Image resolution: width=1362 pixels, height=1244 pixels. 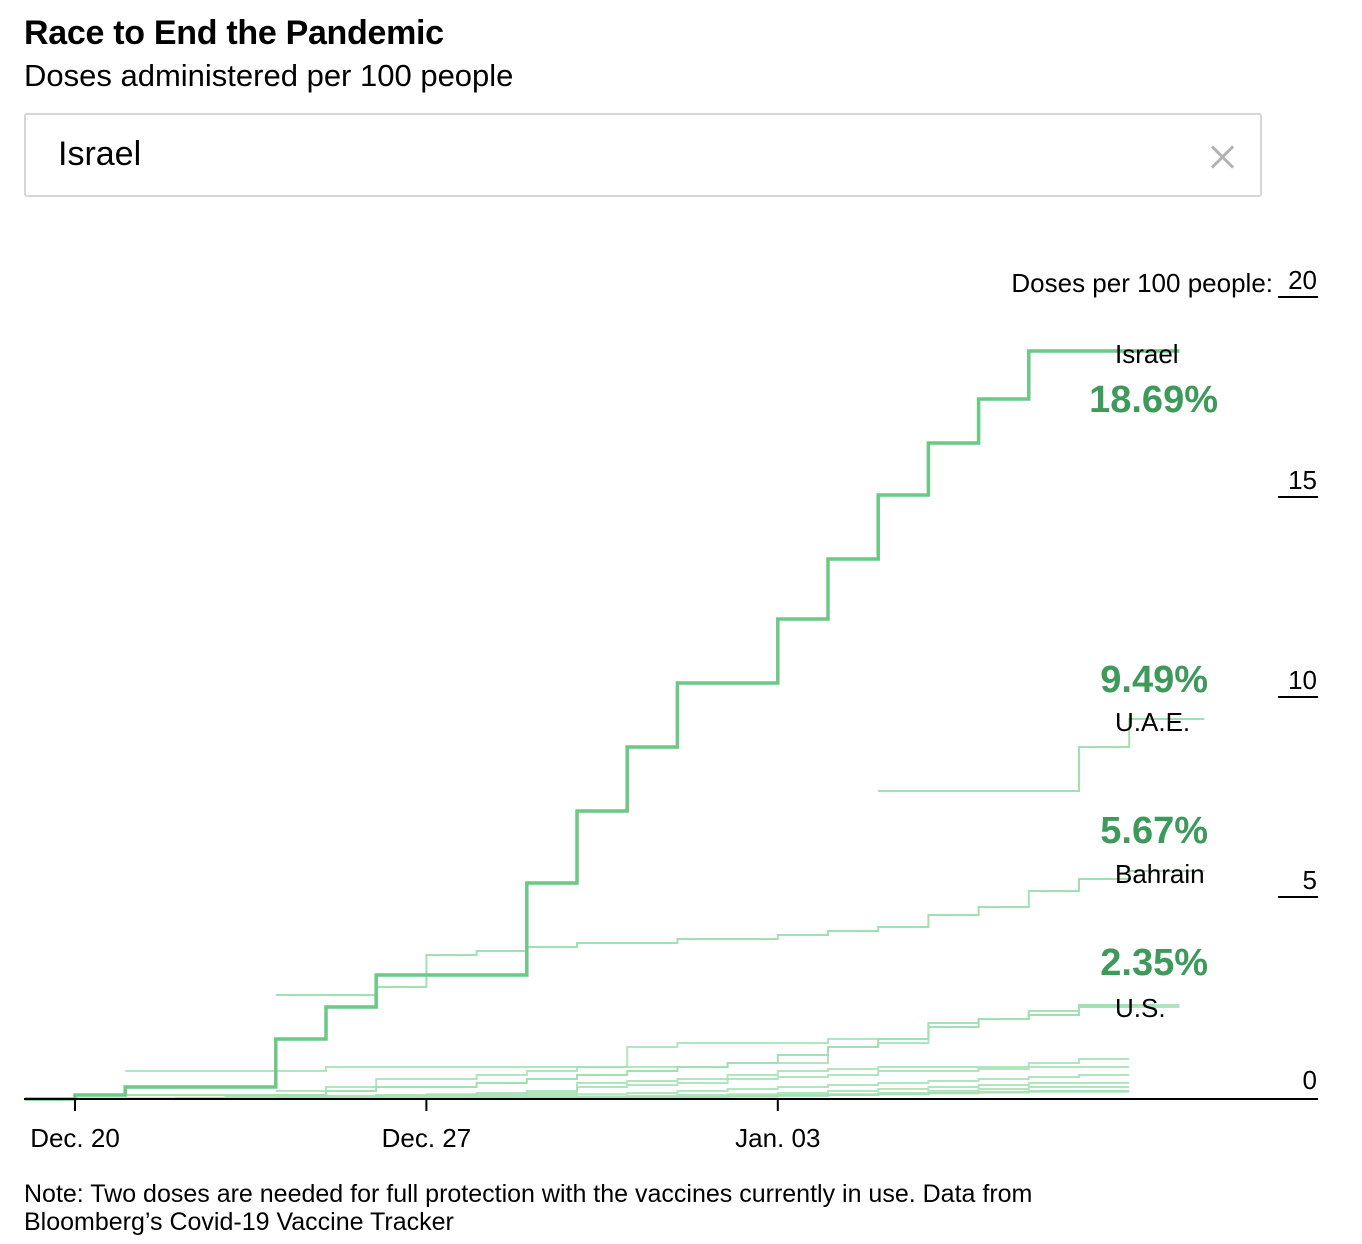 What do you see at coordinates (1302, 480) in the screenshot?
I see `y-tick-label-15: 15` at bounding box center [1302, 480].